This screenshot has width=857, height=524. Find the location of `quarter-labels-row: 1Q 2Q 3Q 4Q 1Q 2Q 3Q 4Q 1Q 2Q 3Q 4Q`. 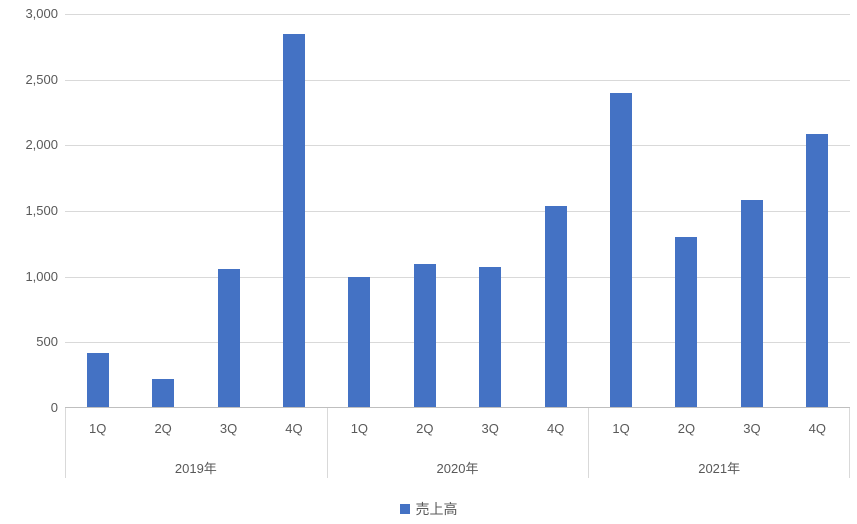

quarter-labels-row: 1Q 2Q 3Q 4Q 1Q 2Q 3Q 4Q 1Q 2Q 3Q 4Q is located at coordinates (457, 426).